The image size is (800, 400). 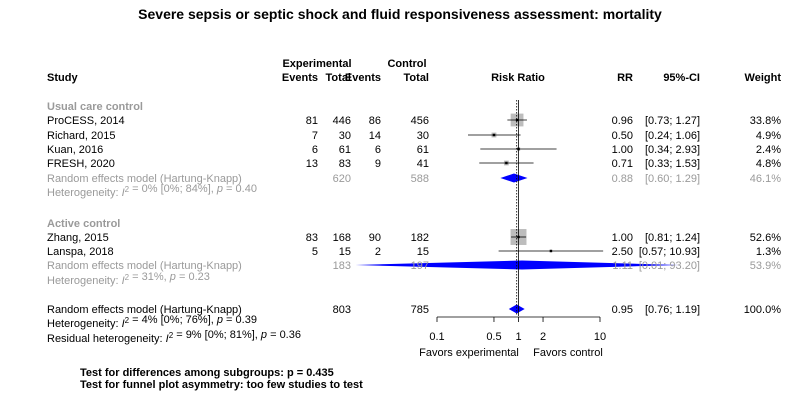 What do you see at coordinates (315, 252) in the screenshot?
I see `exp-events: 5` at bounding box center [315, 252].